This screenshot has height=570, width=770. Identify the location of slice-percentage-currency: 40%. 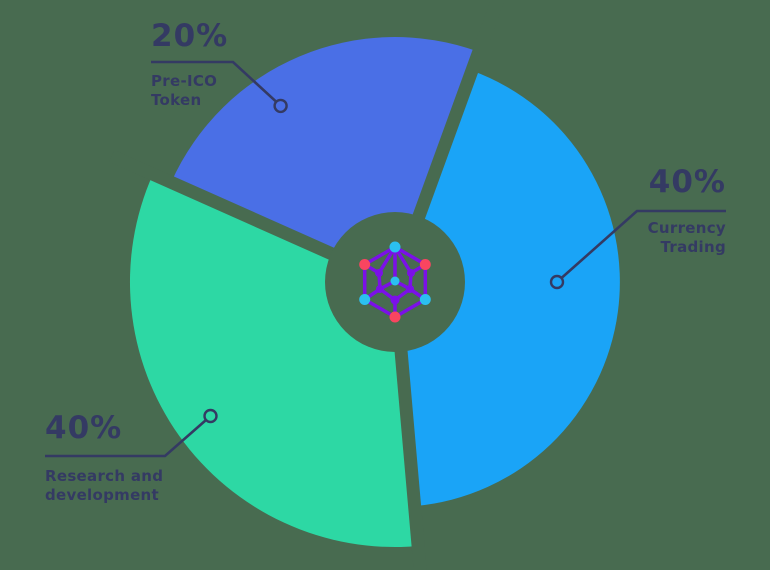
(687, 182).